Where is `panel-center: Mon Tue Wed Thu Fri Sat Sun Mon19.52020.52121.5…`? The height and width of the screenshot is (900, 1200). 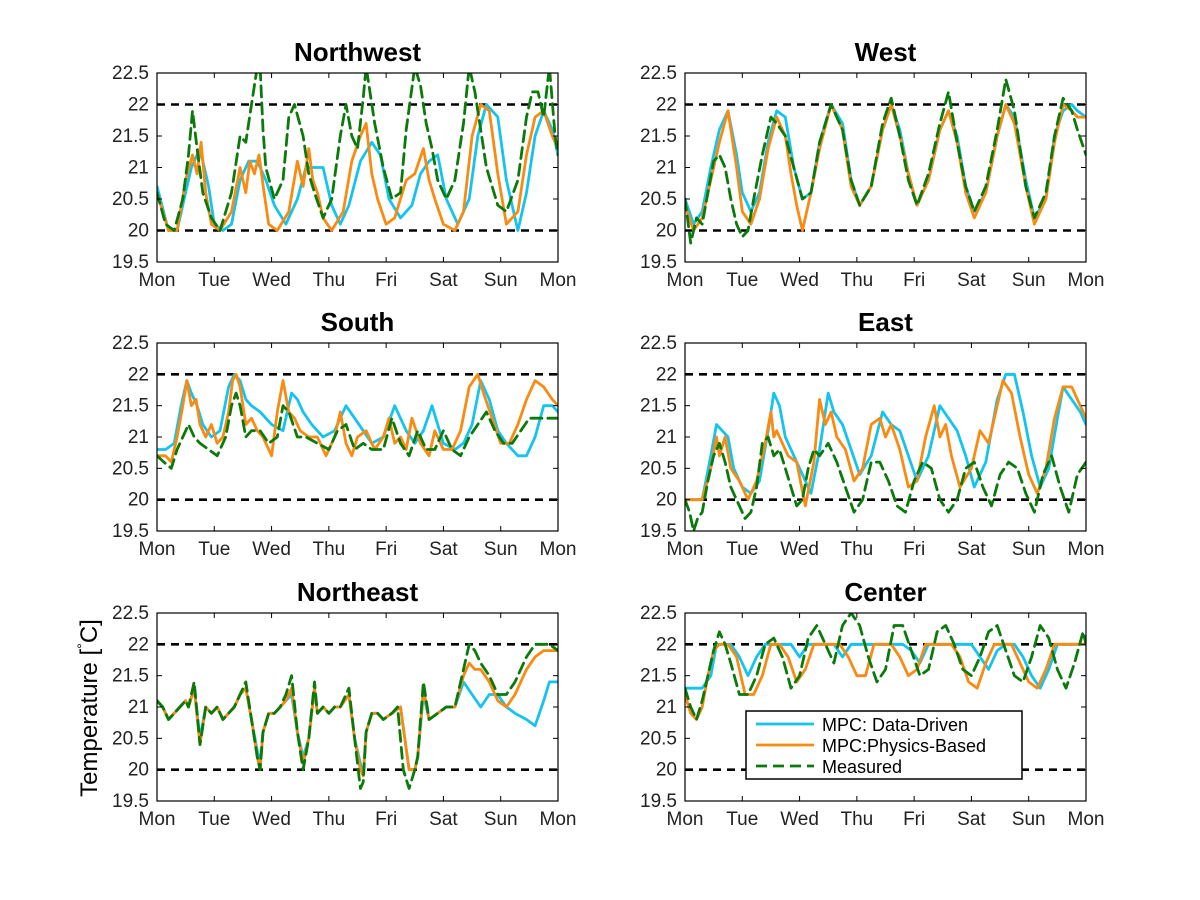
panel-center: Mon Tue Wed Thu Fri Sat Sun Mon19.52020.52121.5… is located at coordinates (872, 703).